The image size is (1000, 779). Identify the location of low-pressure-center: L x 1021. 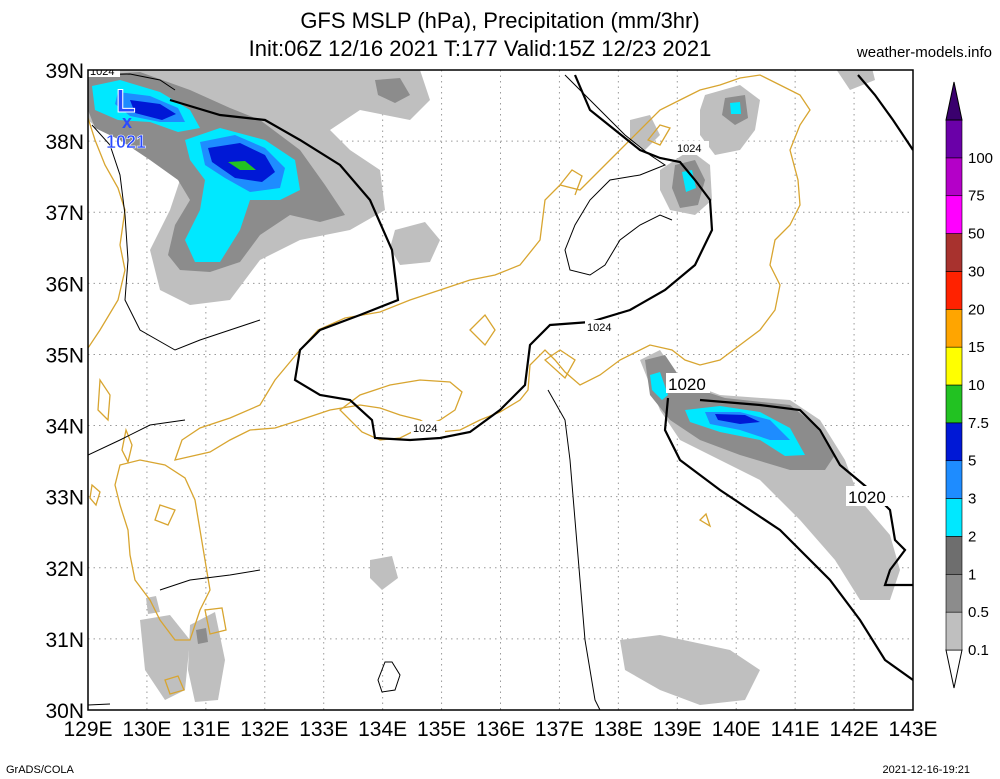
(126, 118).